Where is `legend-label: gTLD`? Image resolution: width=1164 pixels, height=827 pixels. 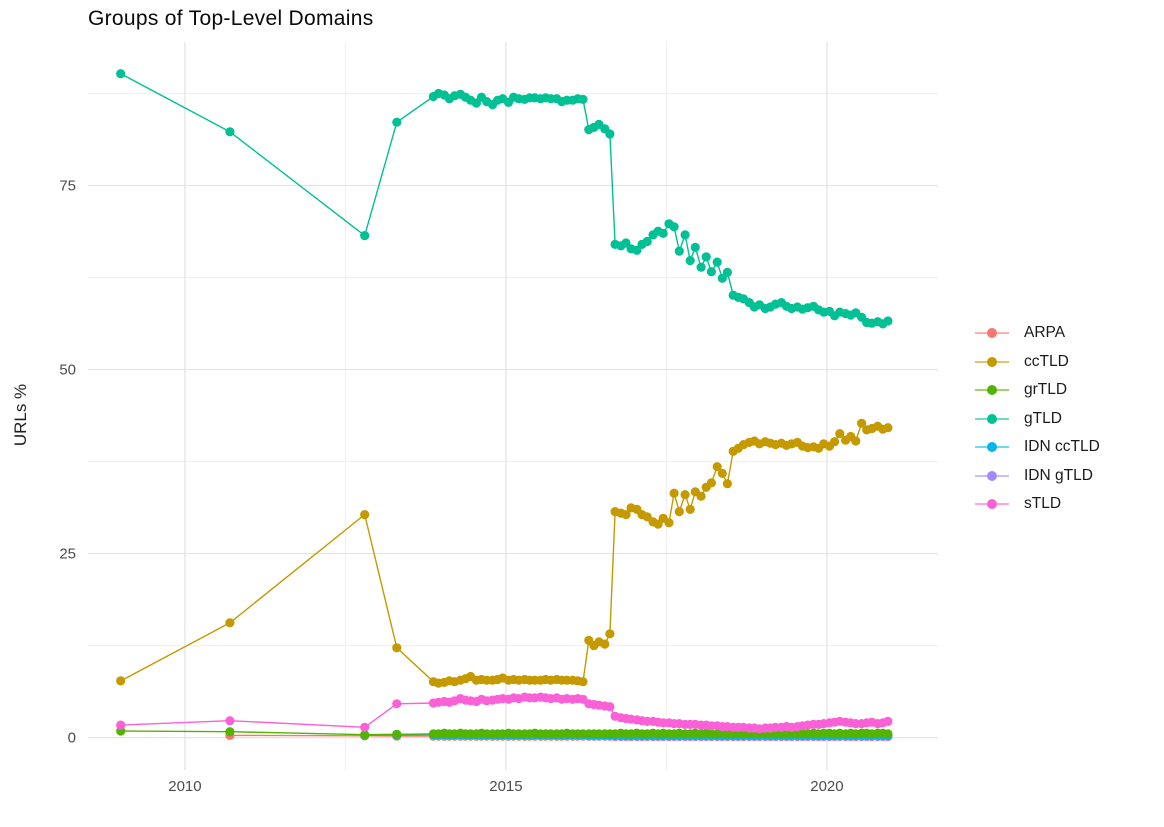 legend-label: gTLD is located at coordinates (1043, 418).